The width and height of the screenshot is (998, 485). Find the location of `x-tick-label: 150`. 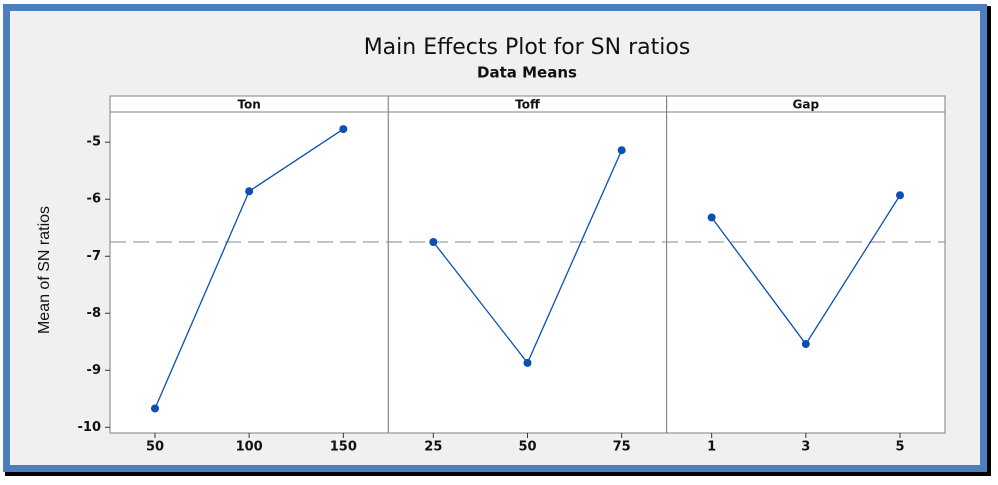

x-tick-label: 150 is located at coordinates (343, 447).